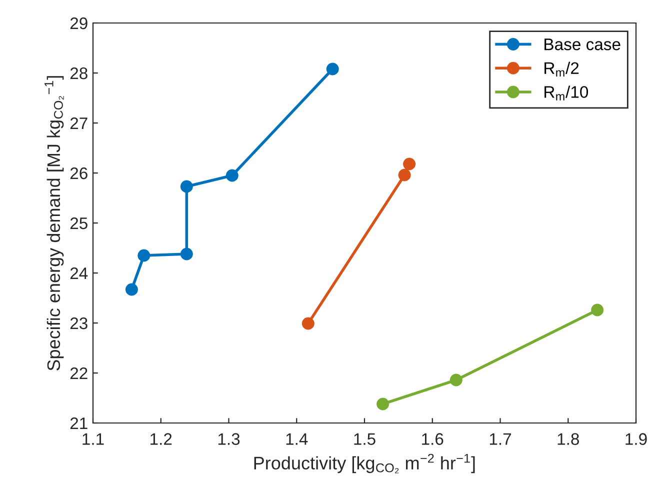  I want to click on x-tick-label: 1.6, so click(433, 439).